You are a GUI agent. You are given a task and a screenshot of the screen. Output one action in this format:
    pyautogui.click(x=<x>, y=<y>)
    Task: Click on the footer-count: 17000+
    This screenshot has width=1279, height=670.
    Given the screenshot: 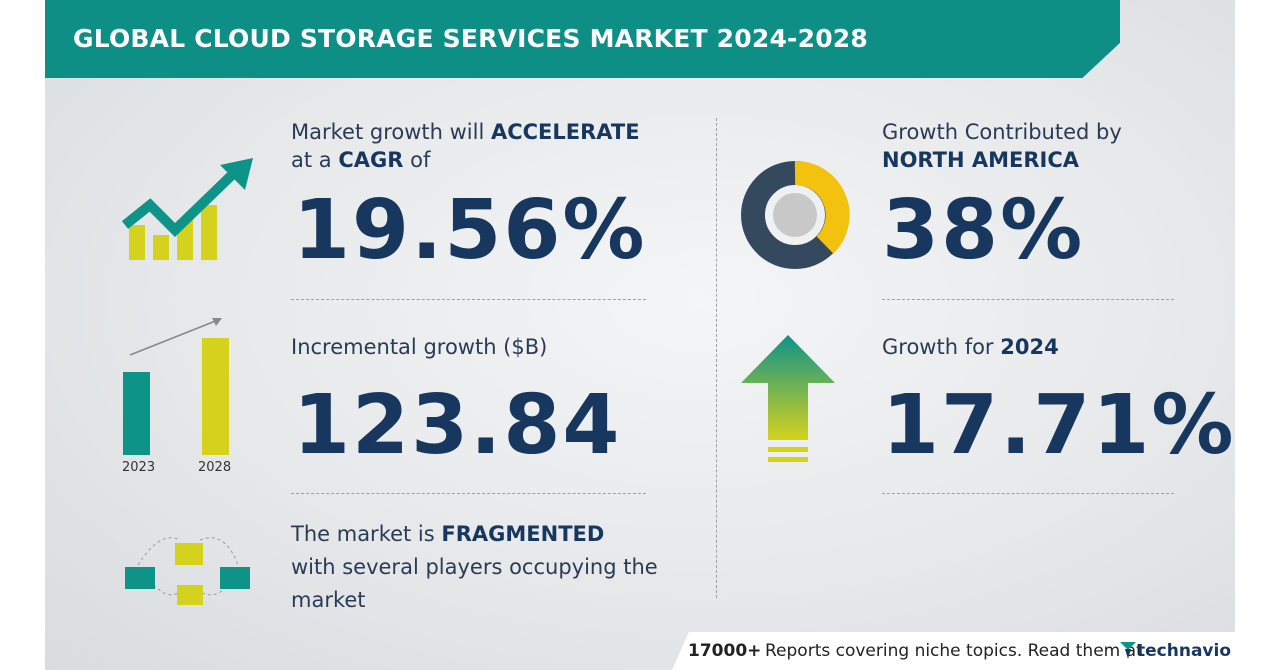 What is the action you would take?
    pyautogui.click(x=725, y=651)
    